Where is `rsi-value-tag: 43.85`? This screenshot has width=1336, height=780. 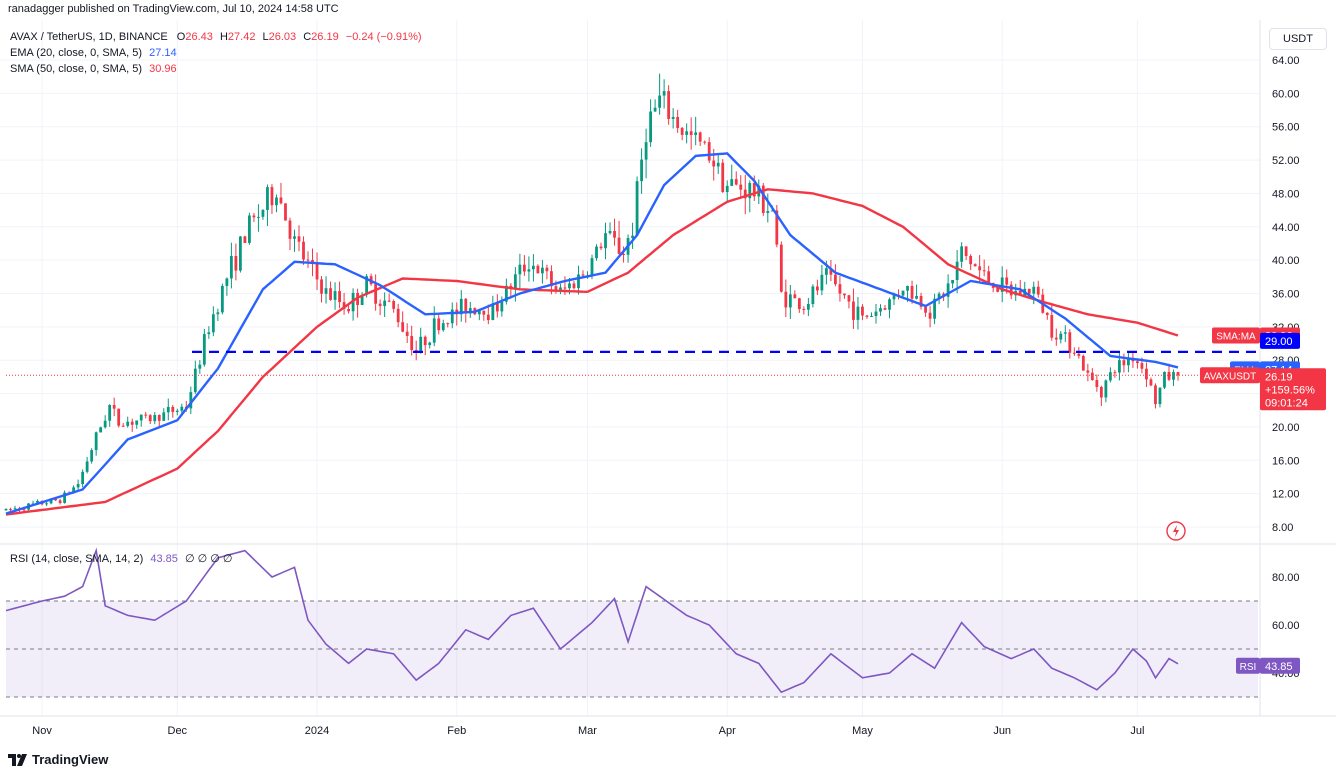
rsi-value-tag: 43.85 is located at coordinates (1280, 665).